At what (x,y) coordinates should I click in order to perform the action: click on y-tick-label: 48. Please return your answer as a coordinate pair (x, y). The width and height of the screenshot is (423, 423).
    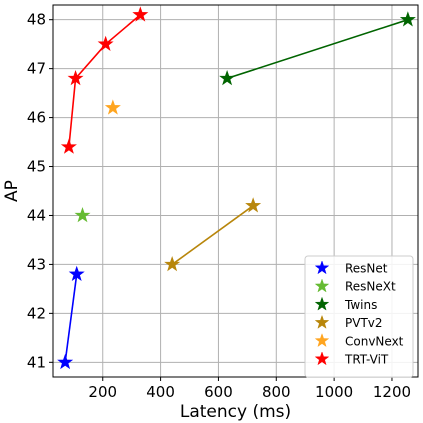
    Looking at the image, I should click on (36, 20).